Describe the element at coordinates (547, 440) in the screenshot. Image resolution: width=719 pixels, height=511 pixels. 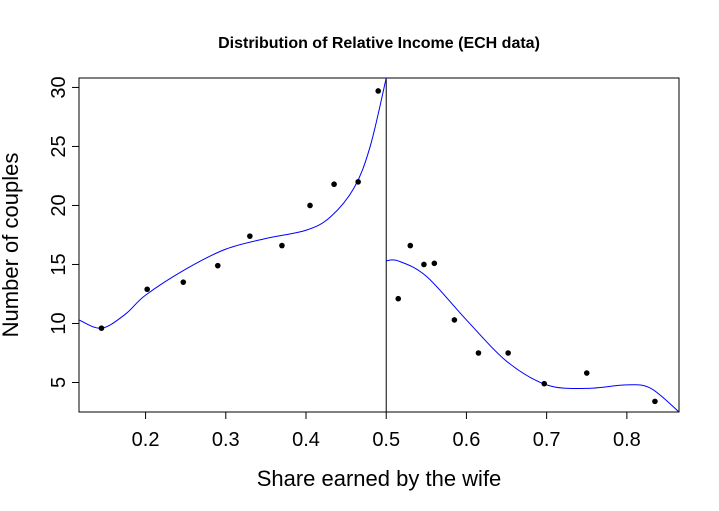
I see `x-tick-label: 0.7` at that location.